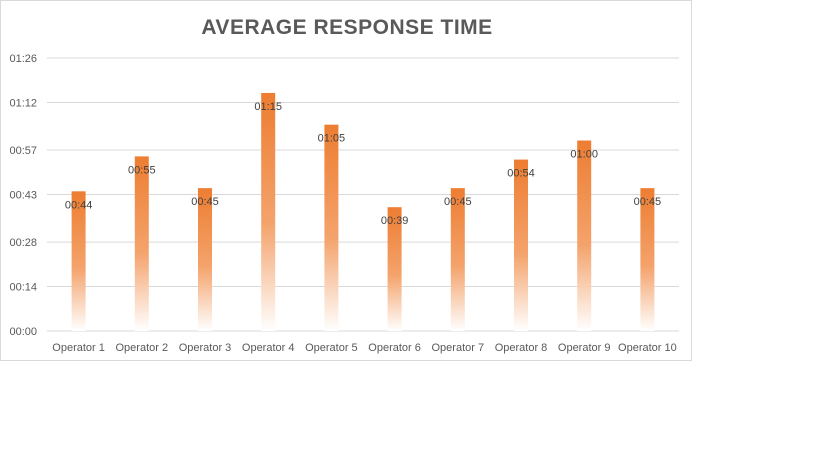  I want to click on x-tick-label: Operator 8, so click(521, 348).